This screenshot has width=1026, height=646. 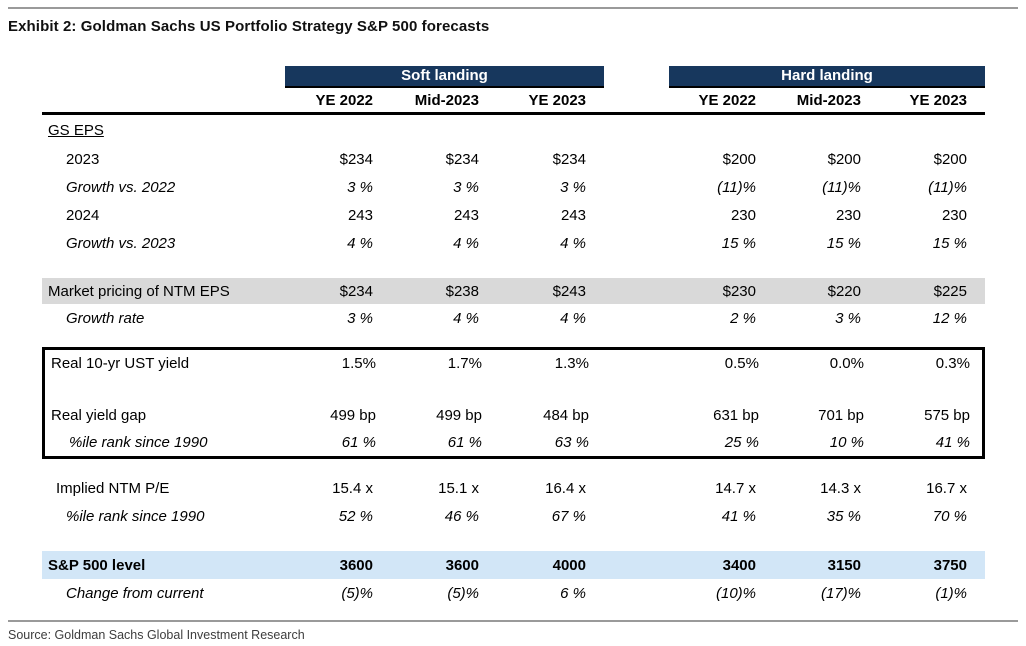 What do you see at coordinates (739, 291) in the screenshot?
I see `cell-value: $230` at bounding box center [739, 291].